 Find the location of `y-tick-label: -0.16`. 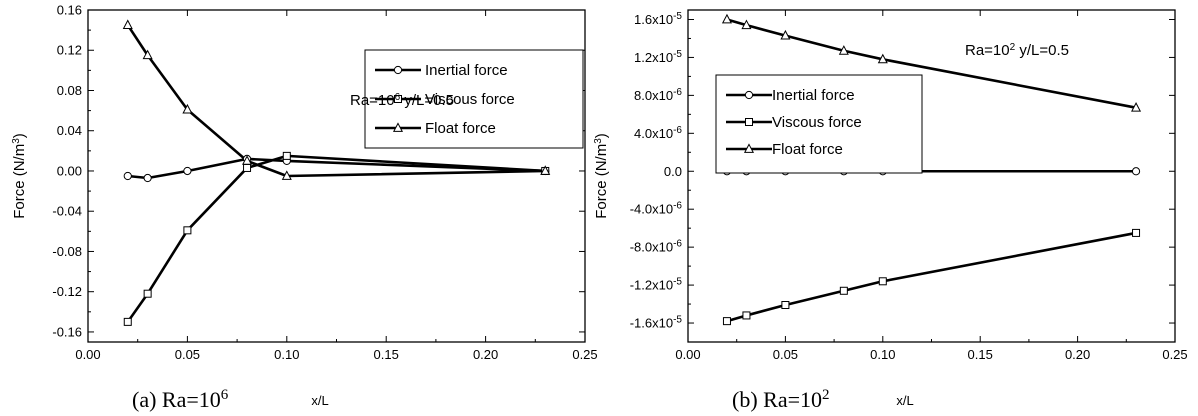

y-tick-label: -0.16 is located at coordinates (67, 331).